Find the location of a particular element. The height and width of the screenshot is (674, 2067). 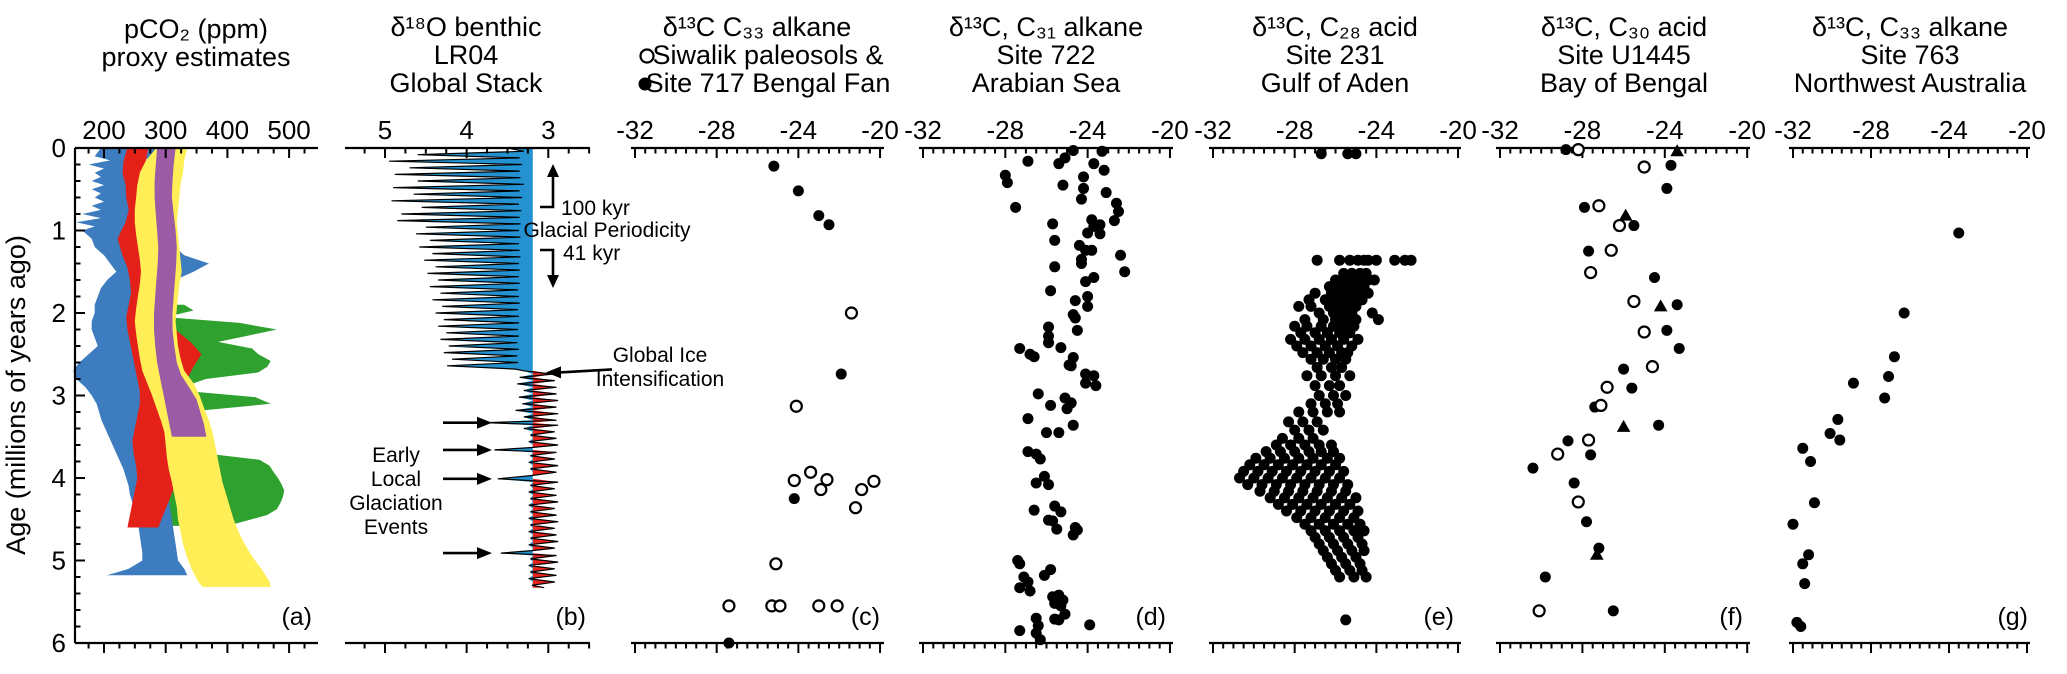

y-tick-label: 1 is located at coordinates (59, 231).